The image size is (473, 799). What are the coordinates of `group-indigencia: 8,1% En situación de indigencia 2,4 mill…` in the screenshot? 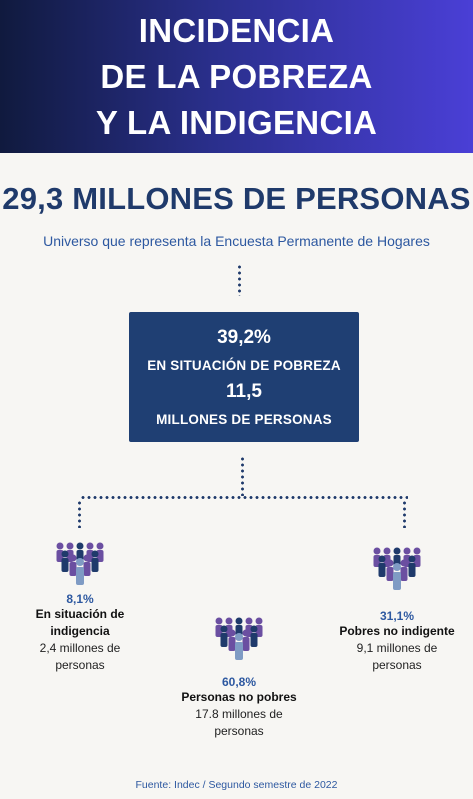 It's located at (80, 607).